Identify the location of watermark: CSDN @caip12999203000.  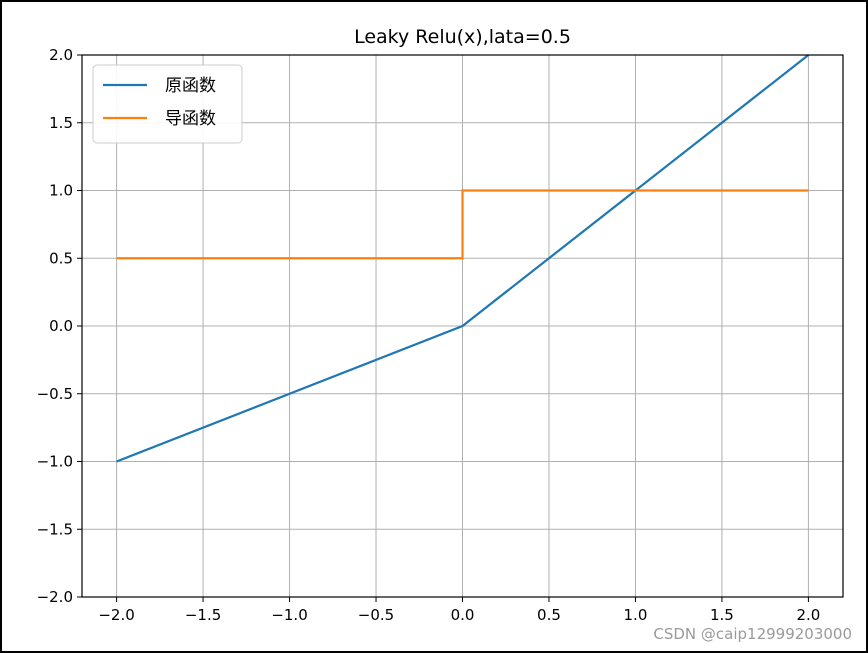
(752, 634).